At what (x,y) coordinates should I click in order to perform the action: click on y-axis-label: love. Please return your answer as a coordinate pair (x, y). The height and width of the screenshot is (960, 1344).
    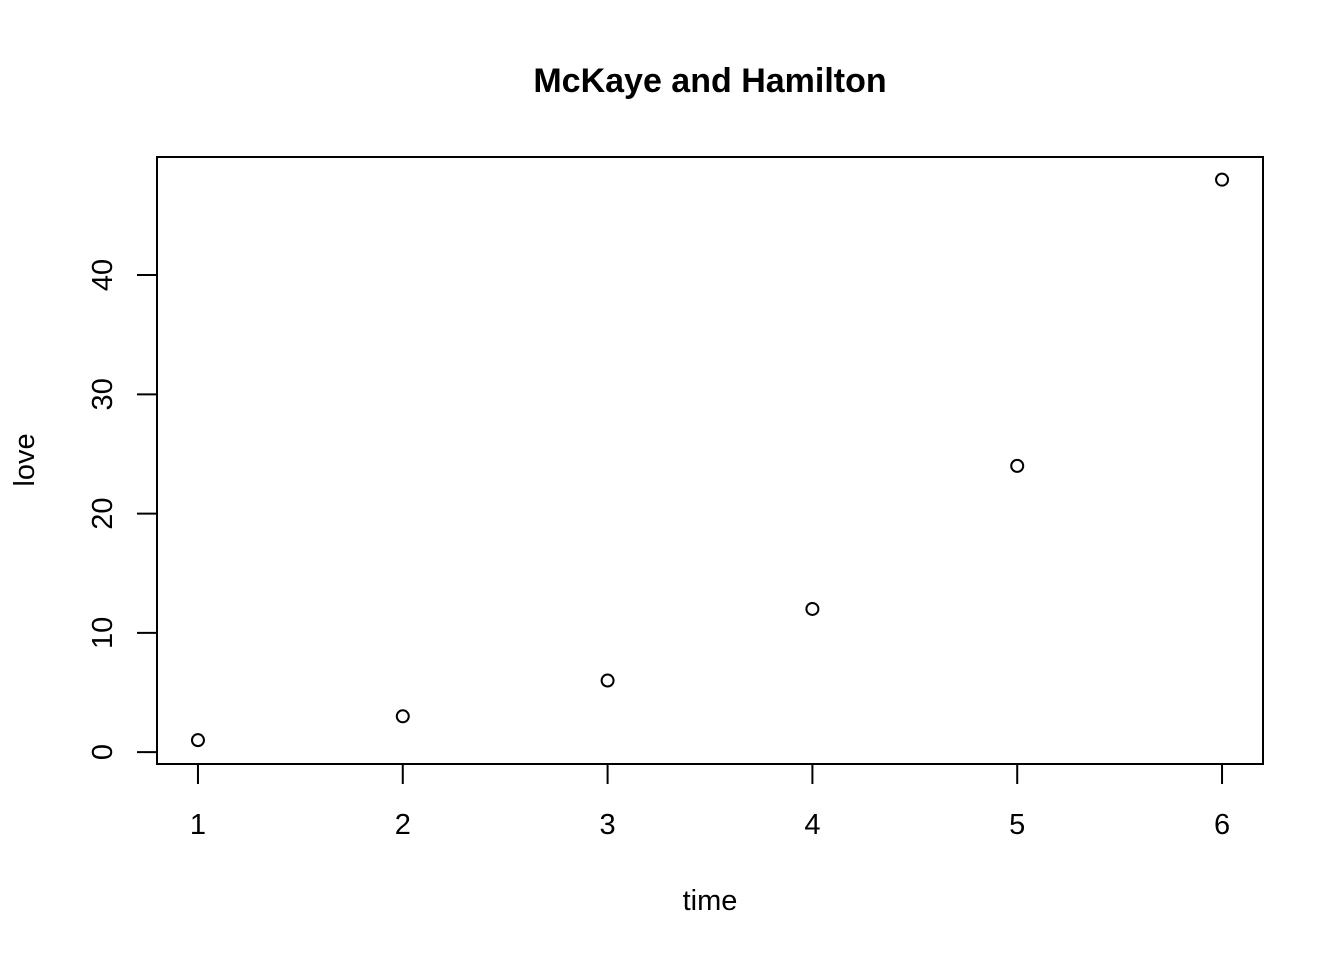
    Looking at the image, I should click on (25, 459).